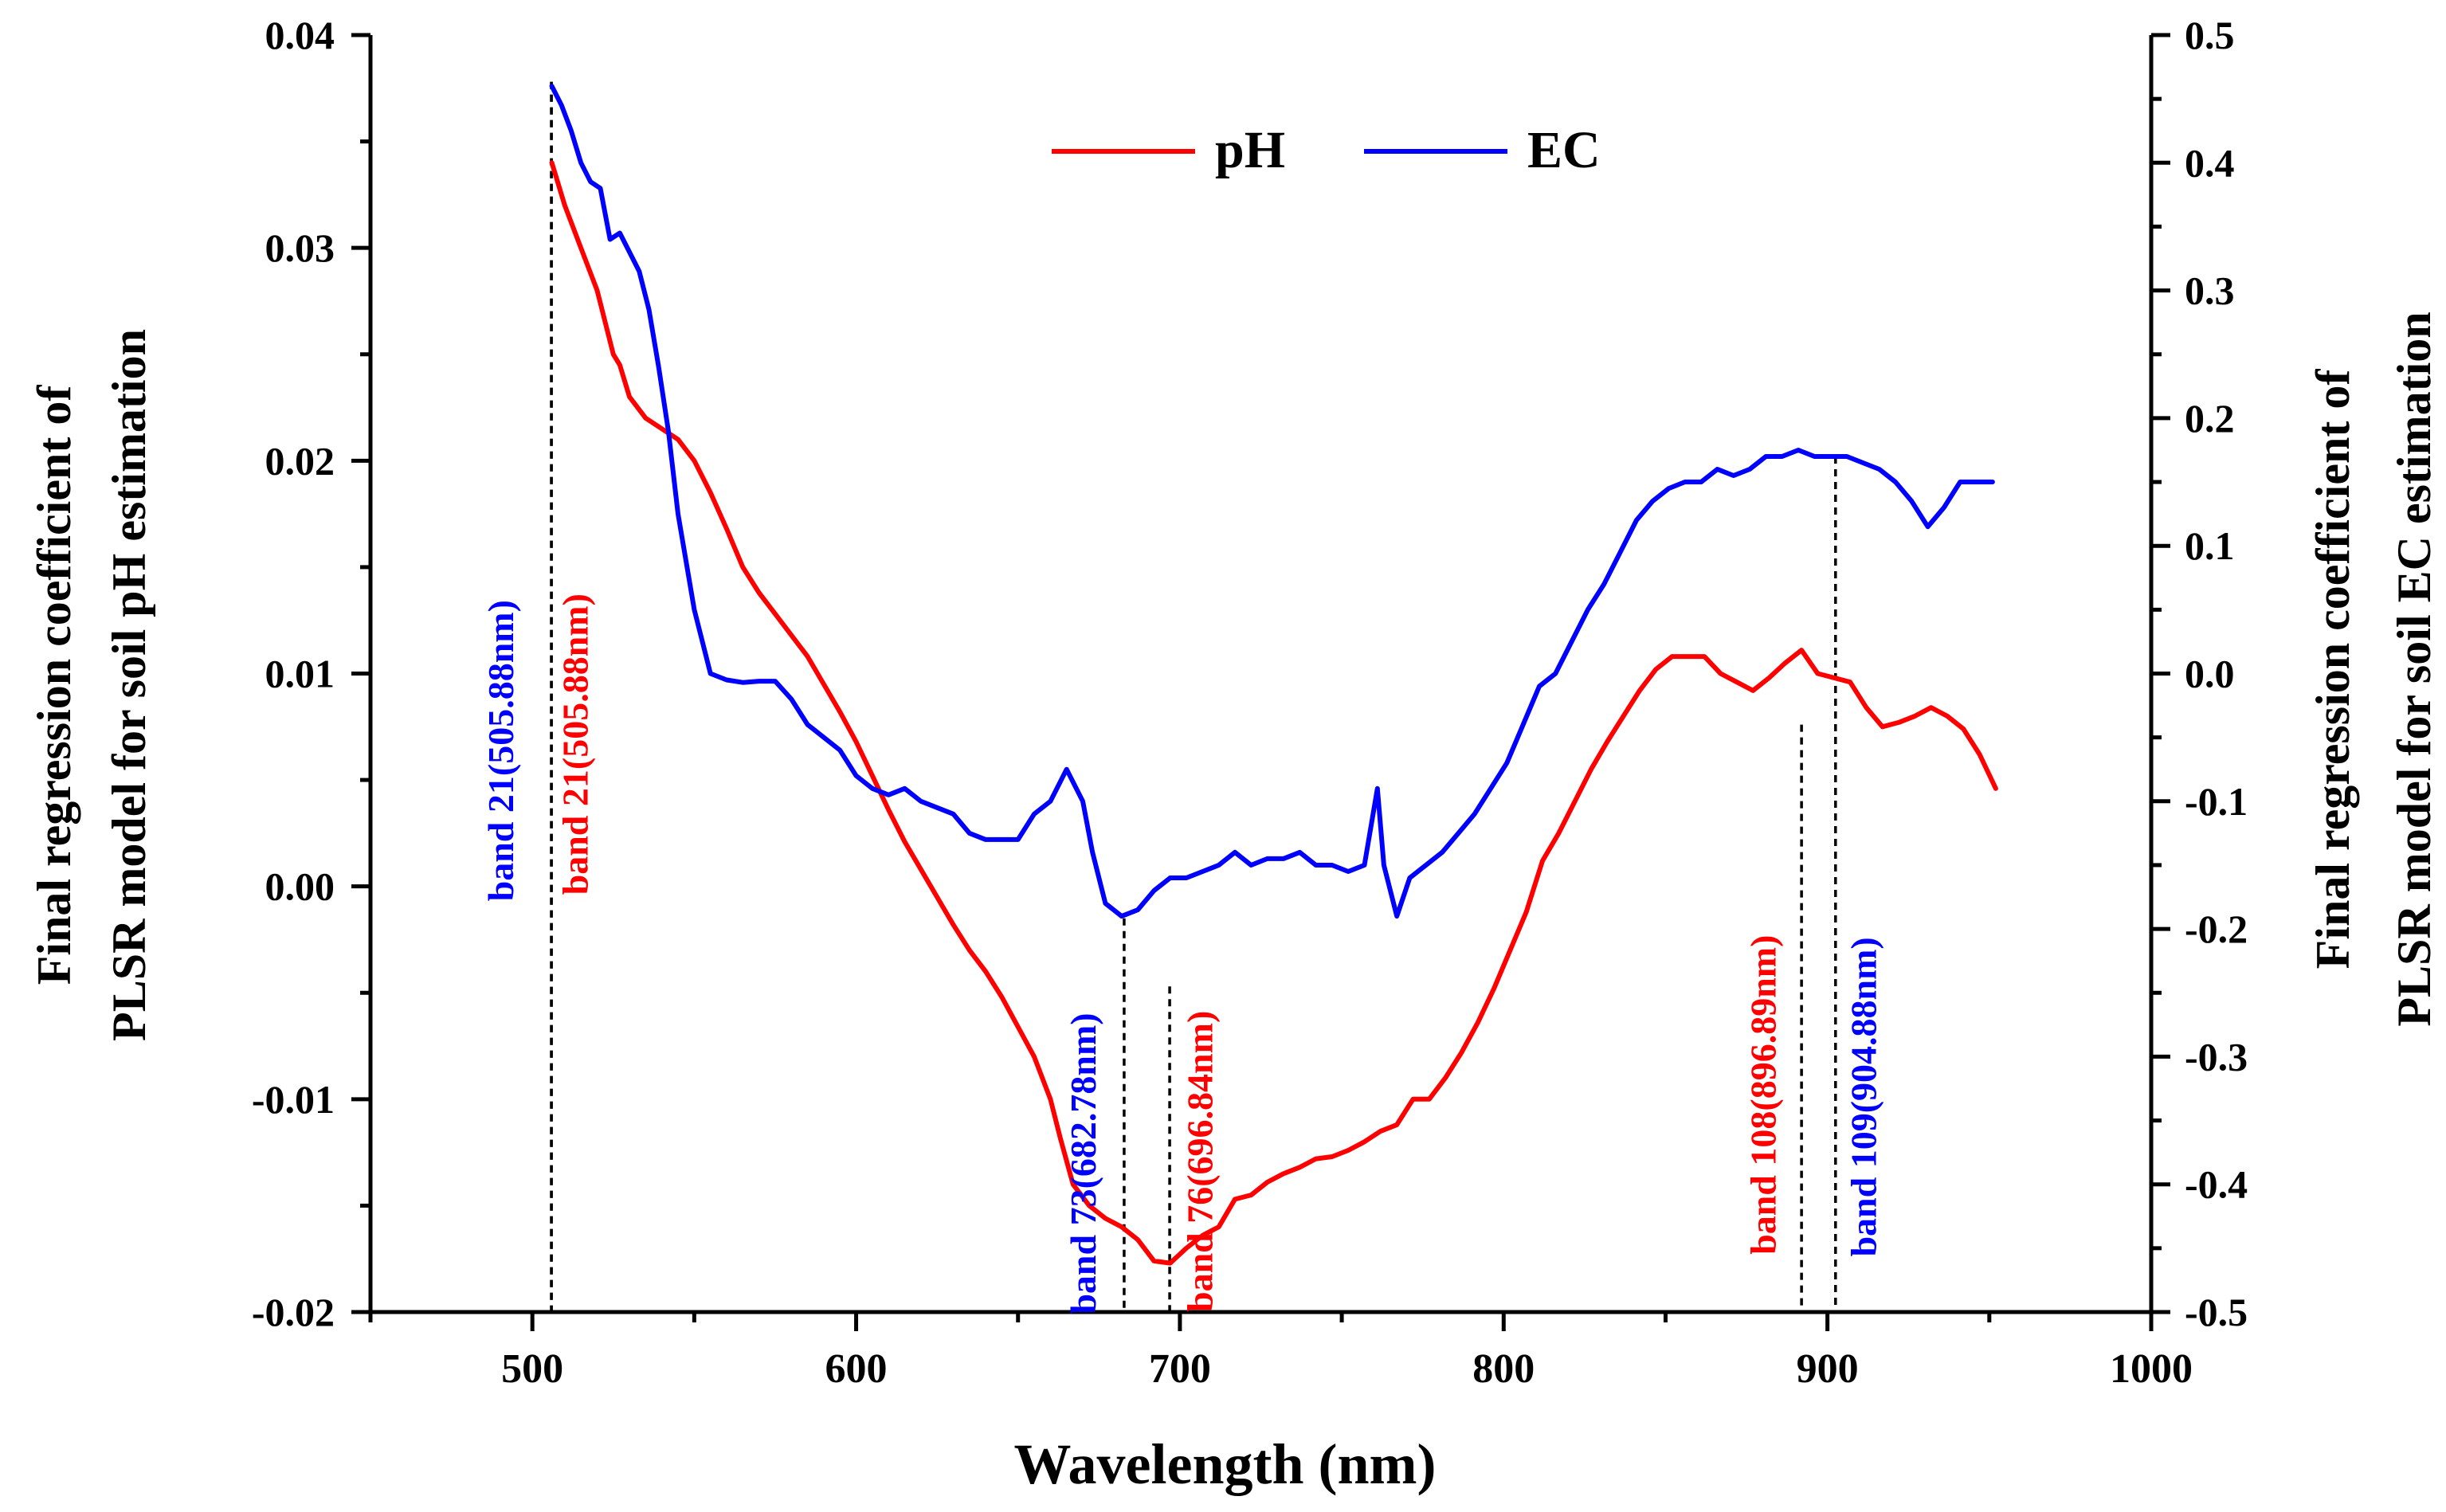  Describe the element at coordinates (1180, 1369) in the screenshot. I see `x-tick-label: 700` at that location.